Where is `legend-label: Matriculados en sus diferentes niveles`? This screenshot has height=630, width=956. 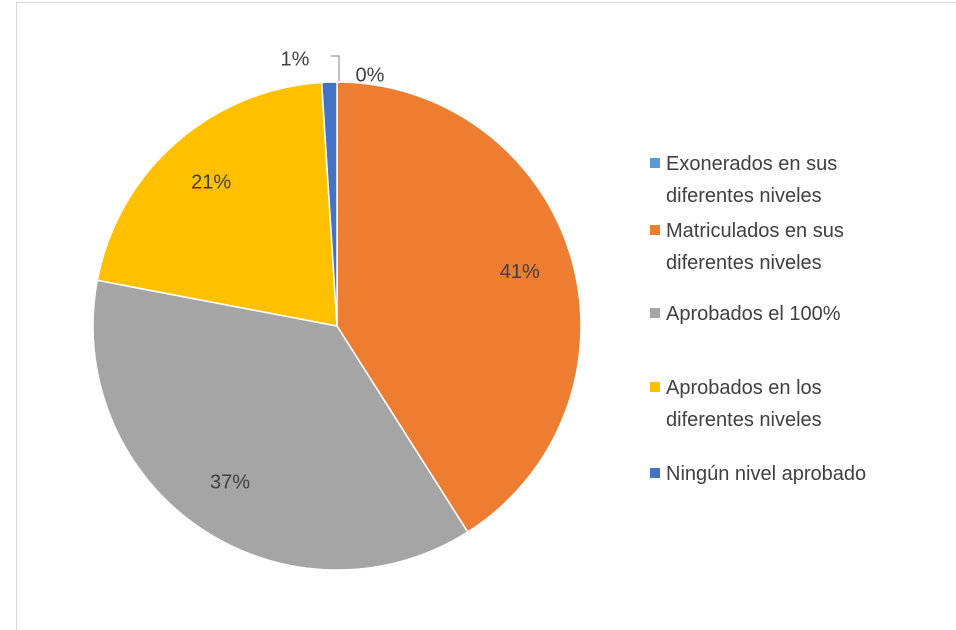 legend-label: Matriculados en sus diferentes niveles is located at coordinates (755, 247).